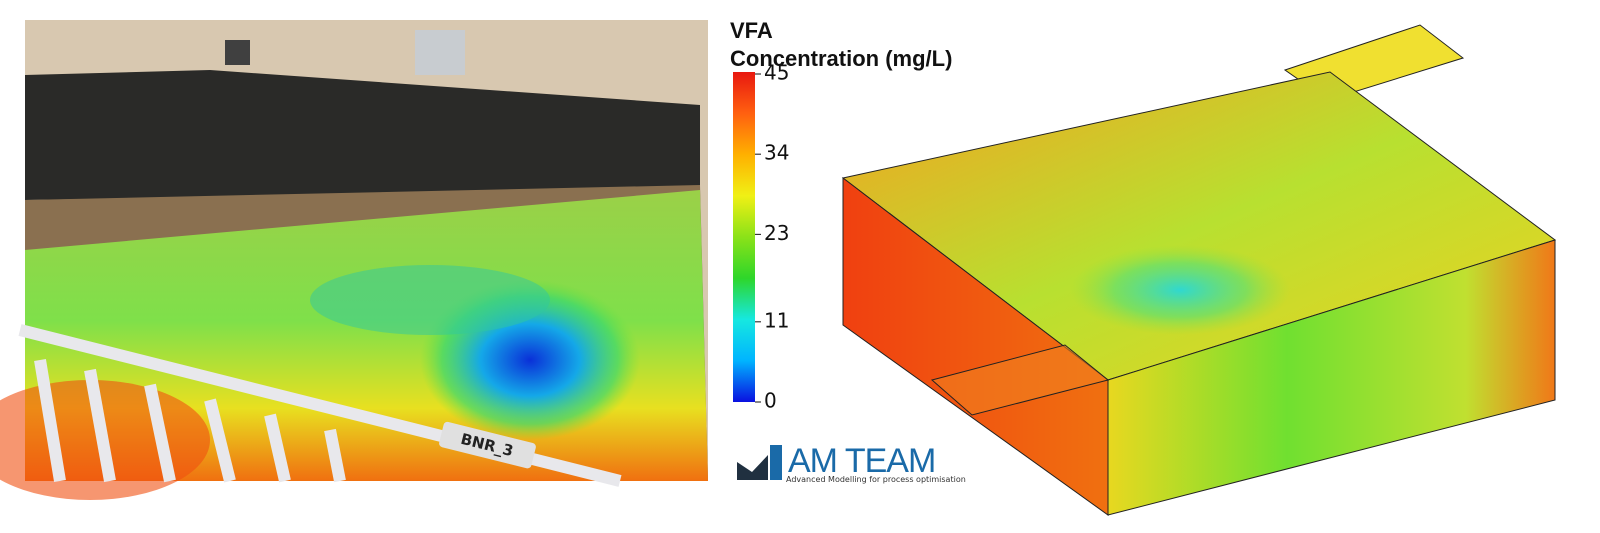  Describe the element at coordinates (841, 215) in the screenshot. I see `colorbar: VFA Concentration (mg/L) 0 11 23 34 45` at that location.